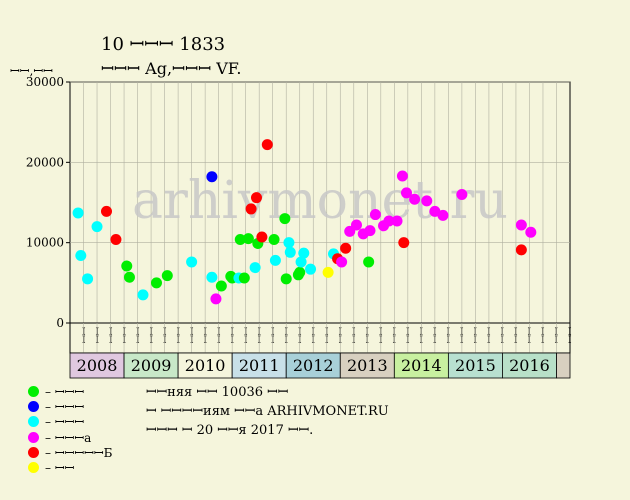  What do you see at coordinates (313, 365) in the screenshot?
I see `year-label: 2012` at bounding box center [313, 365].